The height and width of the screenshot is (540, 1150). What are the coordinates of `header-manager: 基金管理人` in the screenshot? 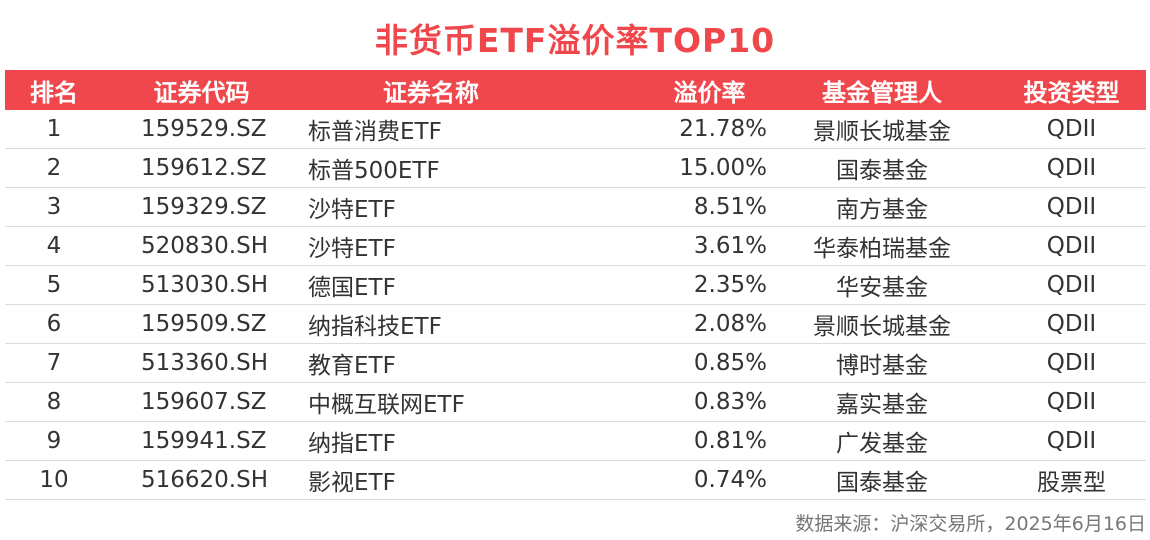 It's located at (882, 92).